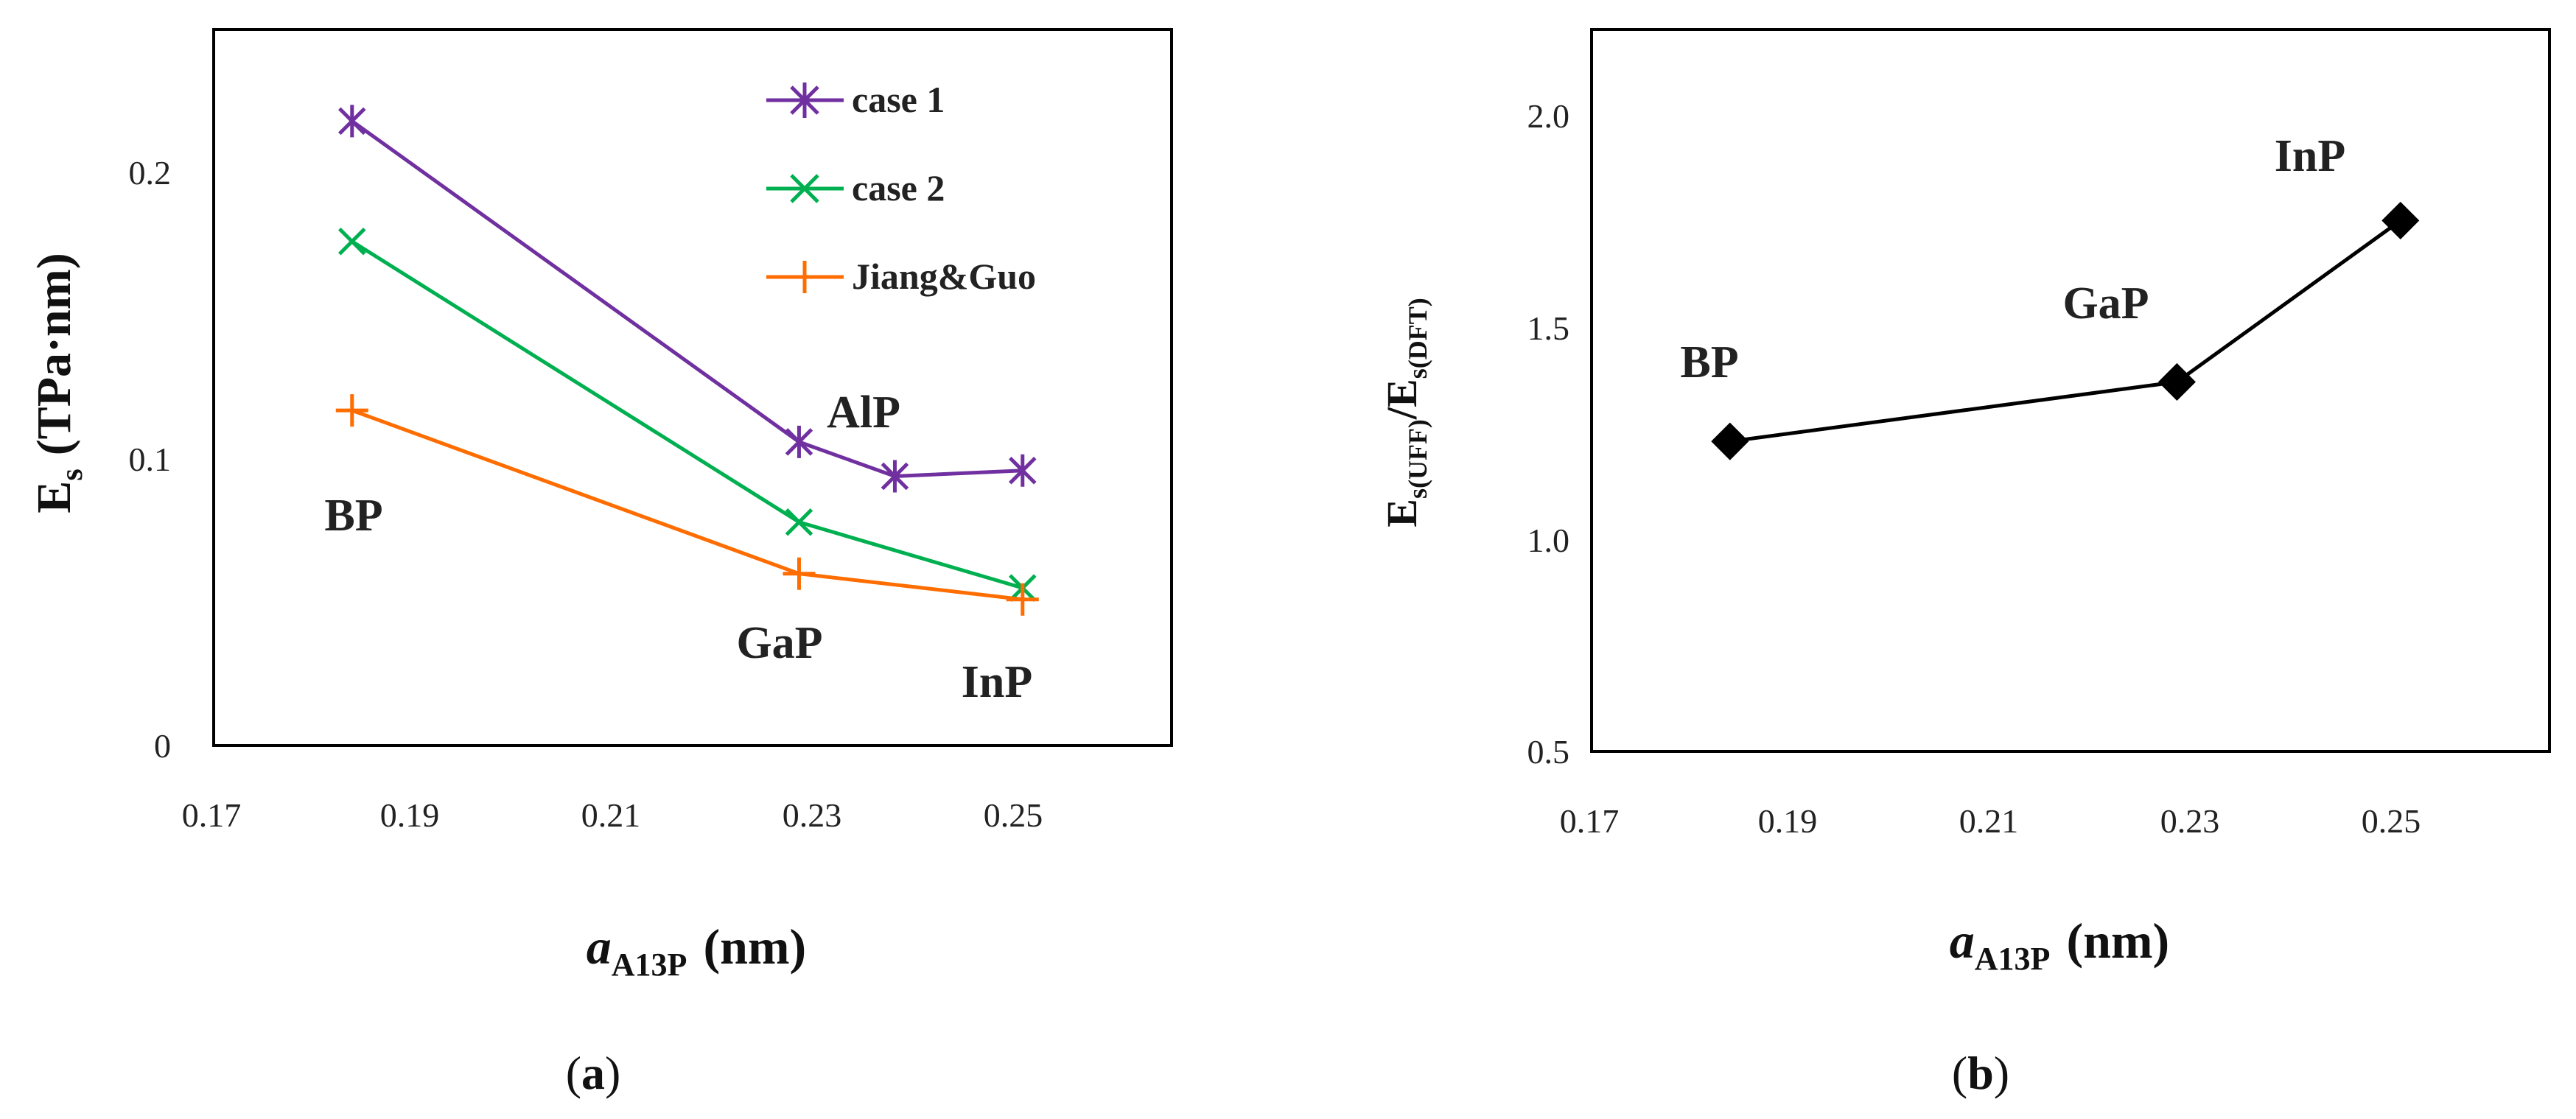 The height and width of the screenshot is (1119, 2576). I want to click on a-label-inp: InP, so click(997, 682).